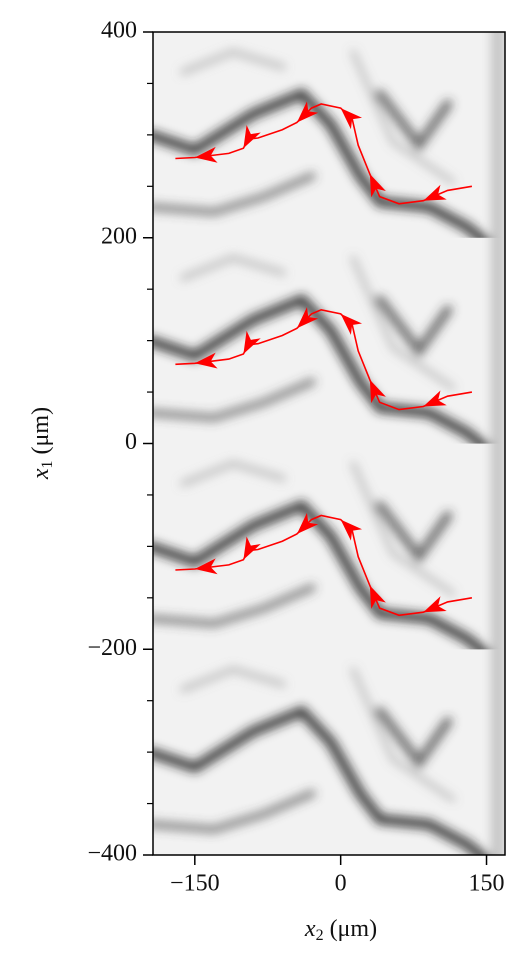  What do you see at coordinates (487, 884) in the screenshot?
I see `x-tick-label: 150` at bounding box center [487, 884].